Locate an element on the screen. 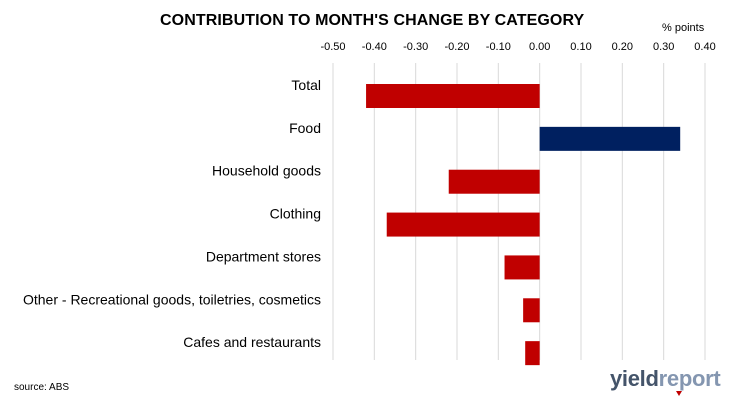 The height and width of the screenshot is (400, 730). logo-part1: yield is located at coordinates (634, 378).